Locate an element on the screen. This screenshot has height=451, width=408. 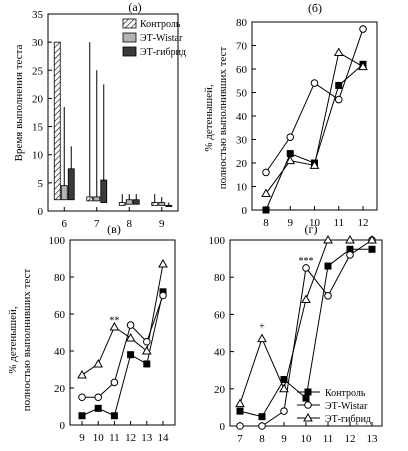
panel-g-label: (г) is located at coordinates (311, 229).